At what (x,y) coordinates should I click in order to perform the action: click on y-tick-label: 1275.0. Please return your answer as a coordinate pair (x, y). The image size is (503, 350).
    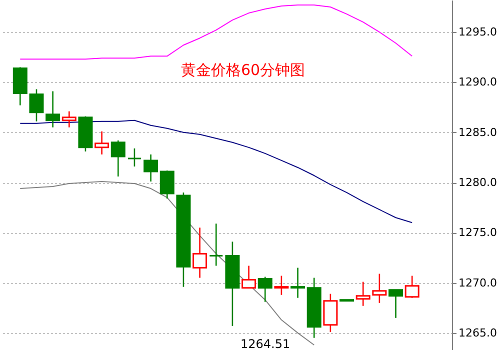
    Looking at the image, I should click on (477, 233).